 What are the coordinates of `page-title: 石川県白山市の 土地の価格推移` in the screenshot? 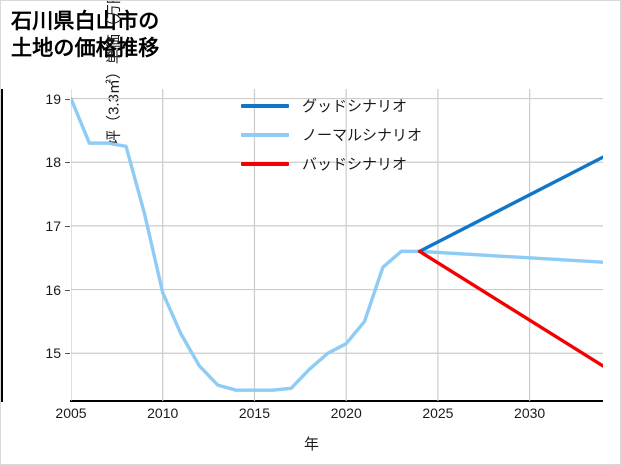 It's located at (85, 35).